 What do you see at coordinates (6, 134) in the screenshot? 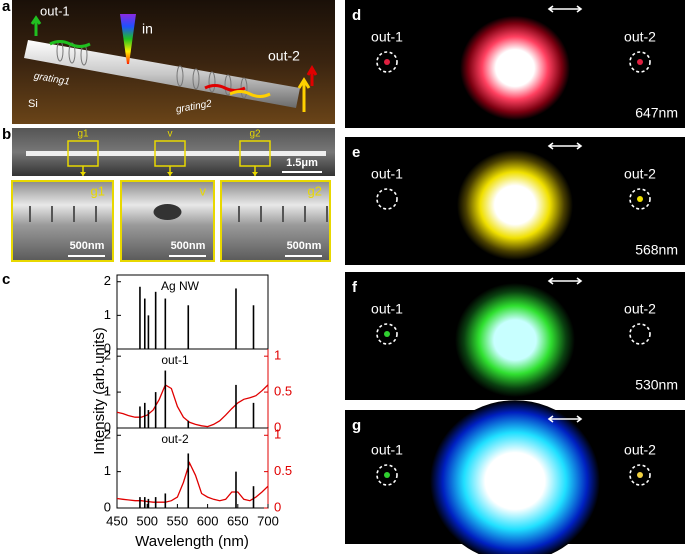
I see `panel-label: b` at bounding box center [6, 134].